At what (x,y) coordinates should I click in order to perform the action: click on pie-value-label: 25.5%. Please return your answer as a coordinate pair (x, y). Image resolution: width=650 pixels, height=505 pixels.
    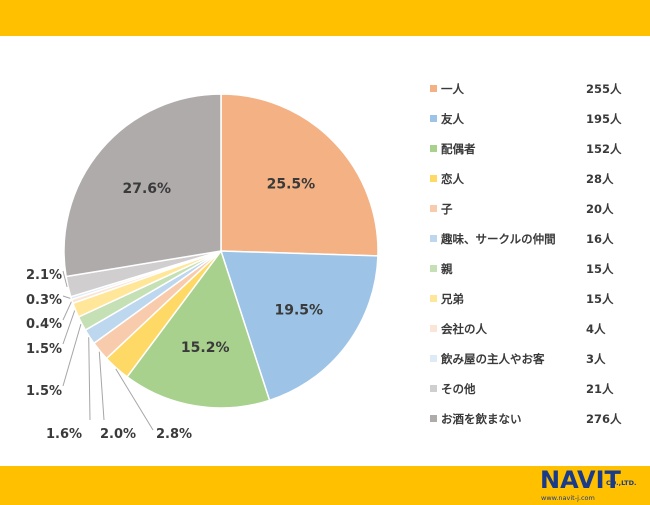
    Looking at the image, I should click on (291, 184).